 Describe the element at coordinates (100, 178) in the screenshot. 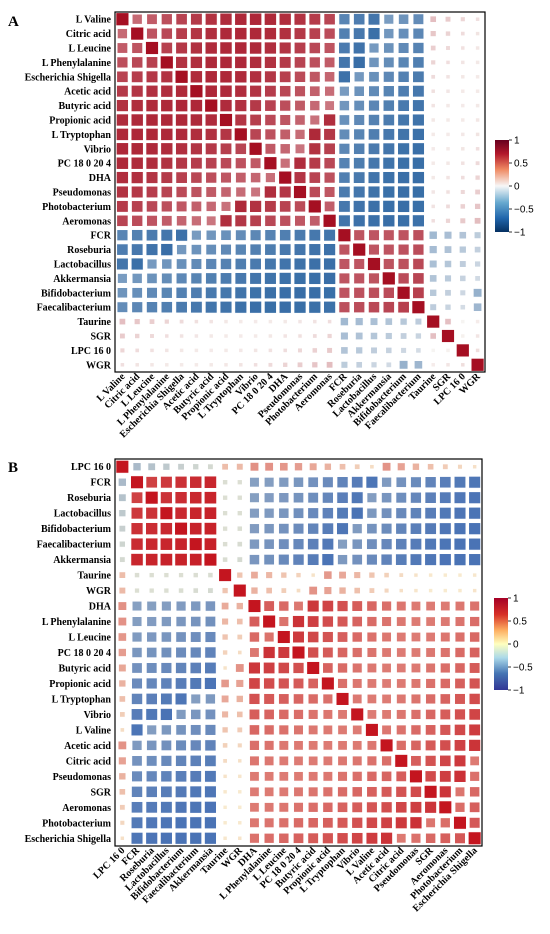

I see `row-label: DHA` at that location.